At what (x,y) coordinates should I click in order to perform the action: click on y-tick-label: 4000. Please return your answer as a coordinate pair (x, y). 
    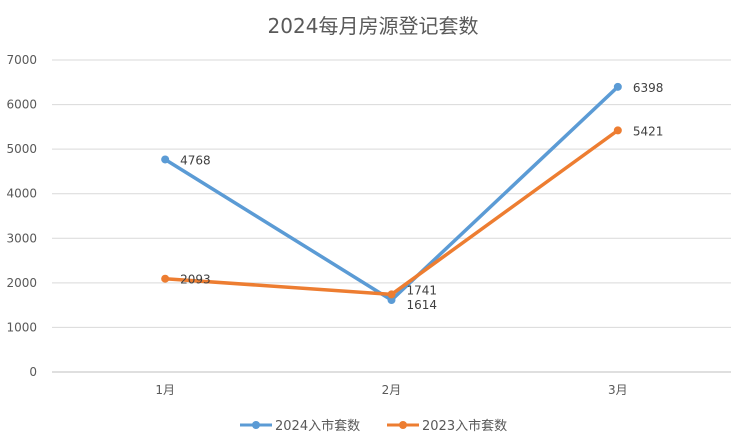
    Looking at the image, I should click on (21, 194).